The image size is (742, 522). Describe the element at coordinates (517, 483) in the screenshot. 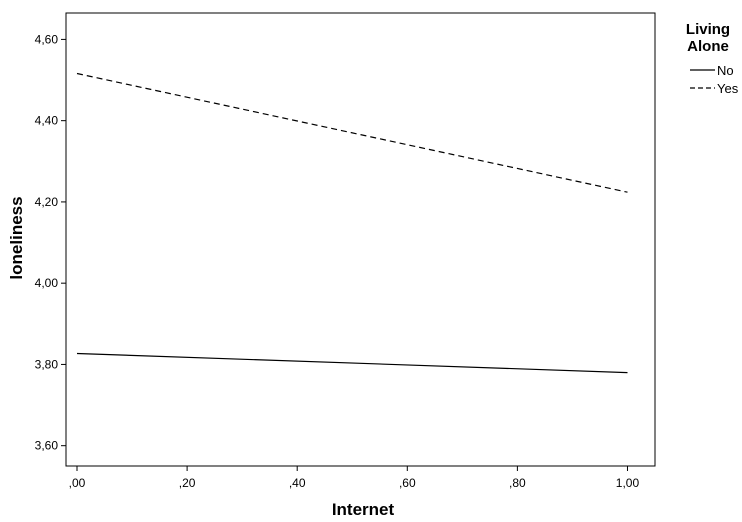

I see `x-tick-label: ,80` at that location.